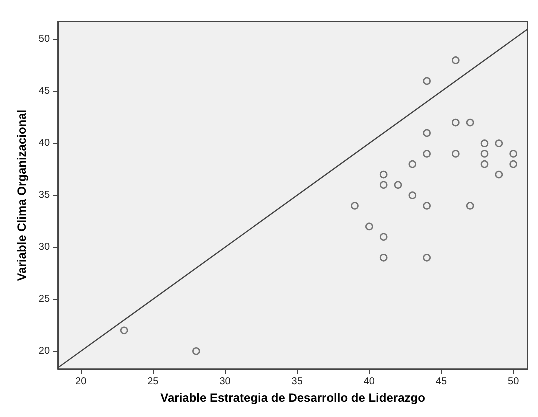  I want to click on x-axis-title: Variable Estrategia de Desarrollo de Liderazgo, so click(293, 398).